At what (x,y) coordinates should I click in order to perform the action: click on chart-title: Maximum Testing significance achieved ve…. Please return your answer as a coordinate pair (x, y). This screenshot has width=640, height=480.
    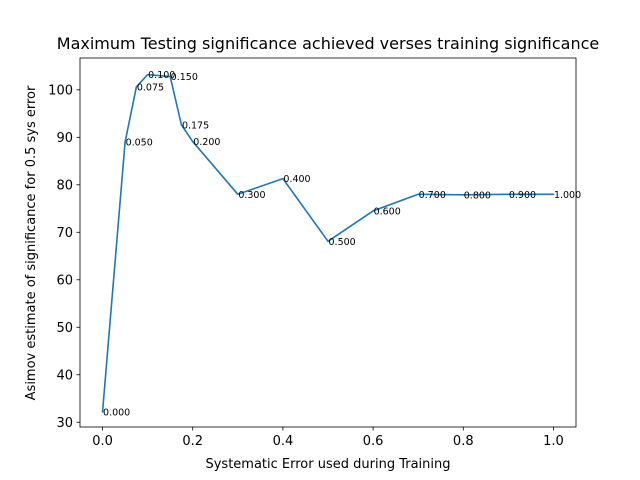
    Looking at the image, I should click on (328, 43).